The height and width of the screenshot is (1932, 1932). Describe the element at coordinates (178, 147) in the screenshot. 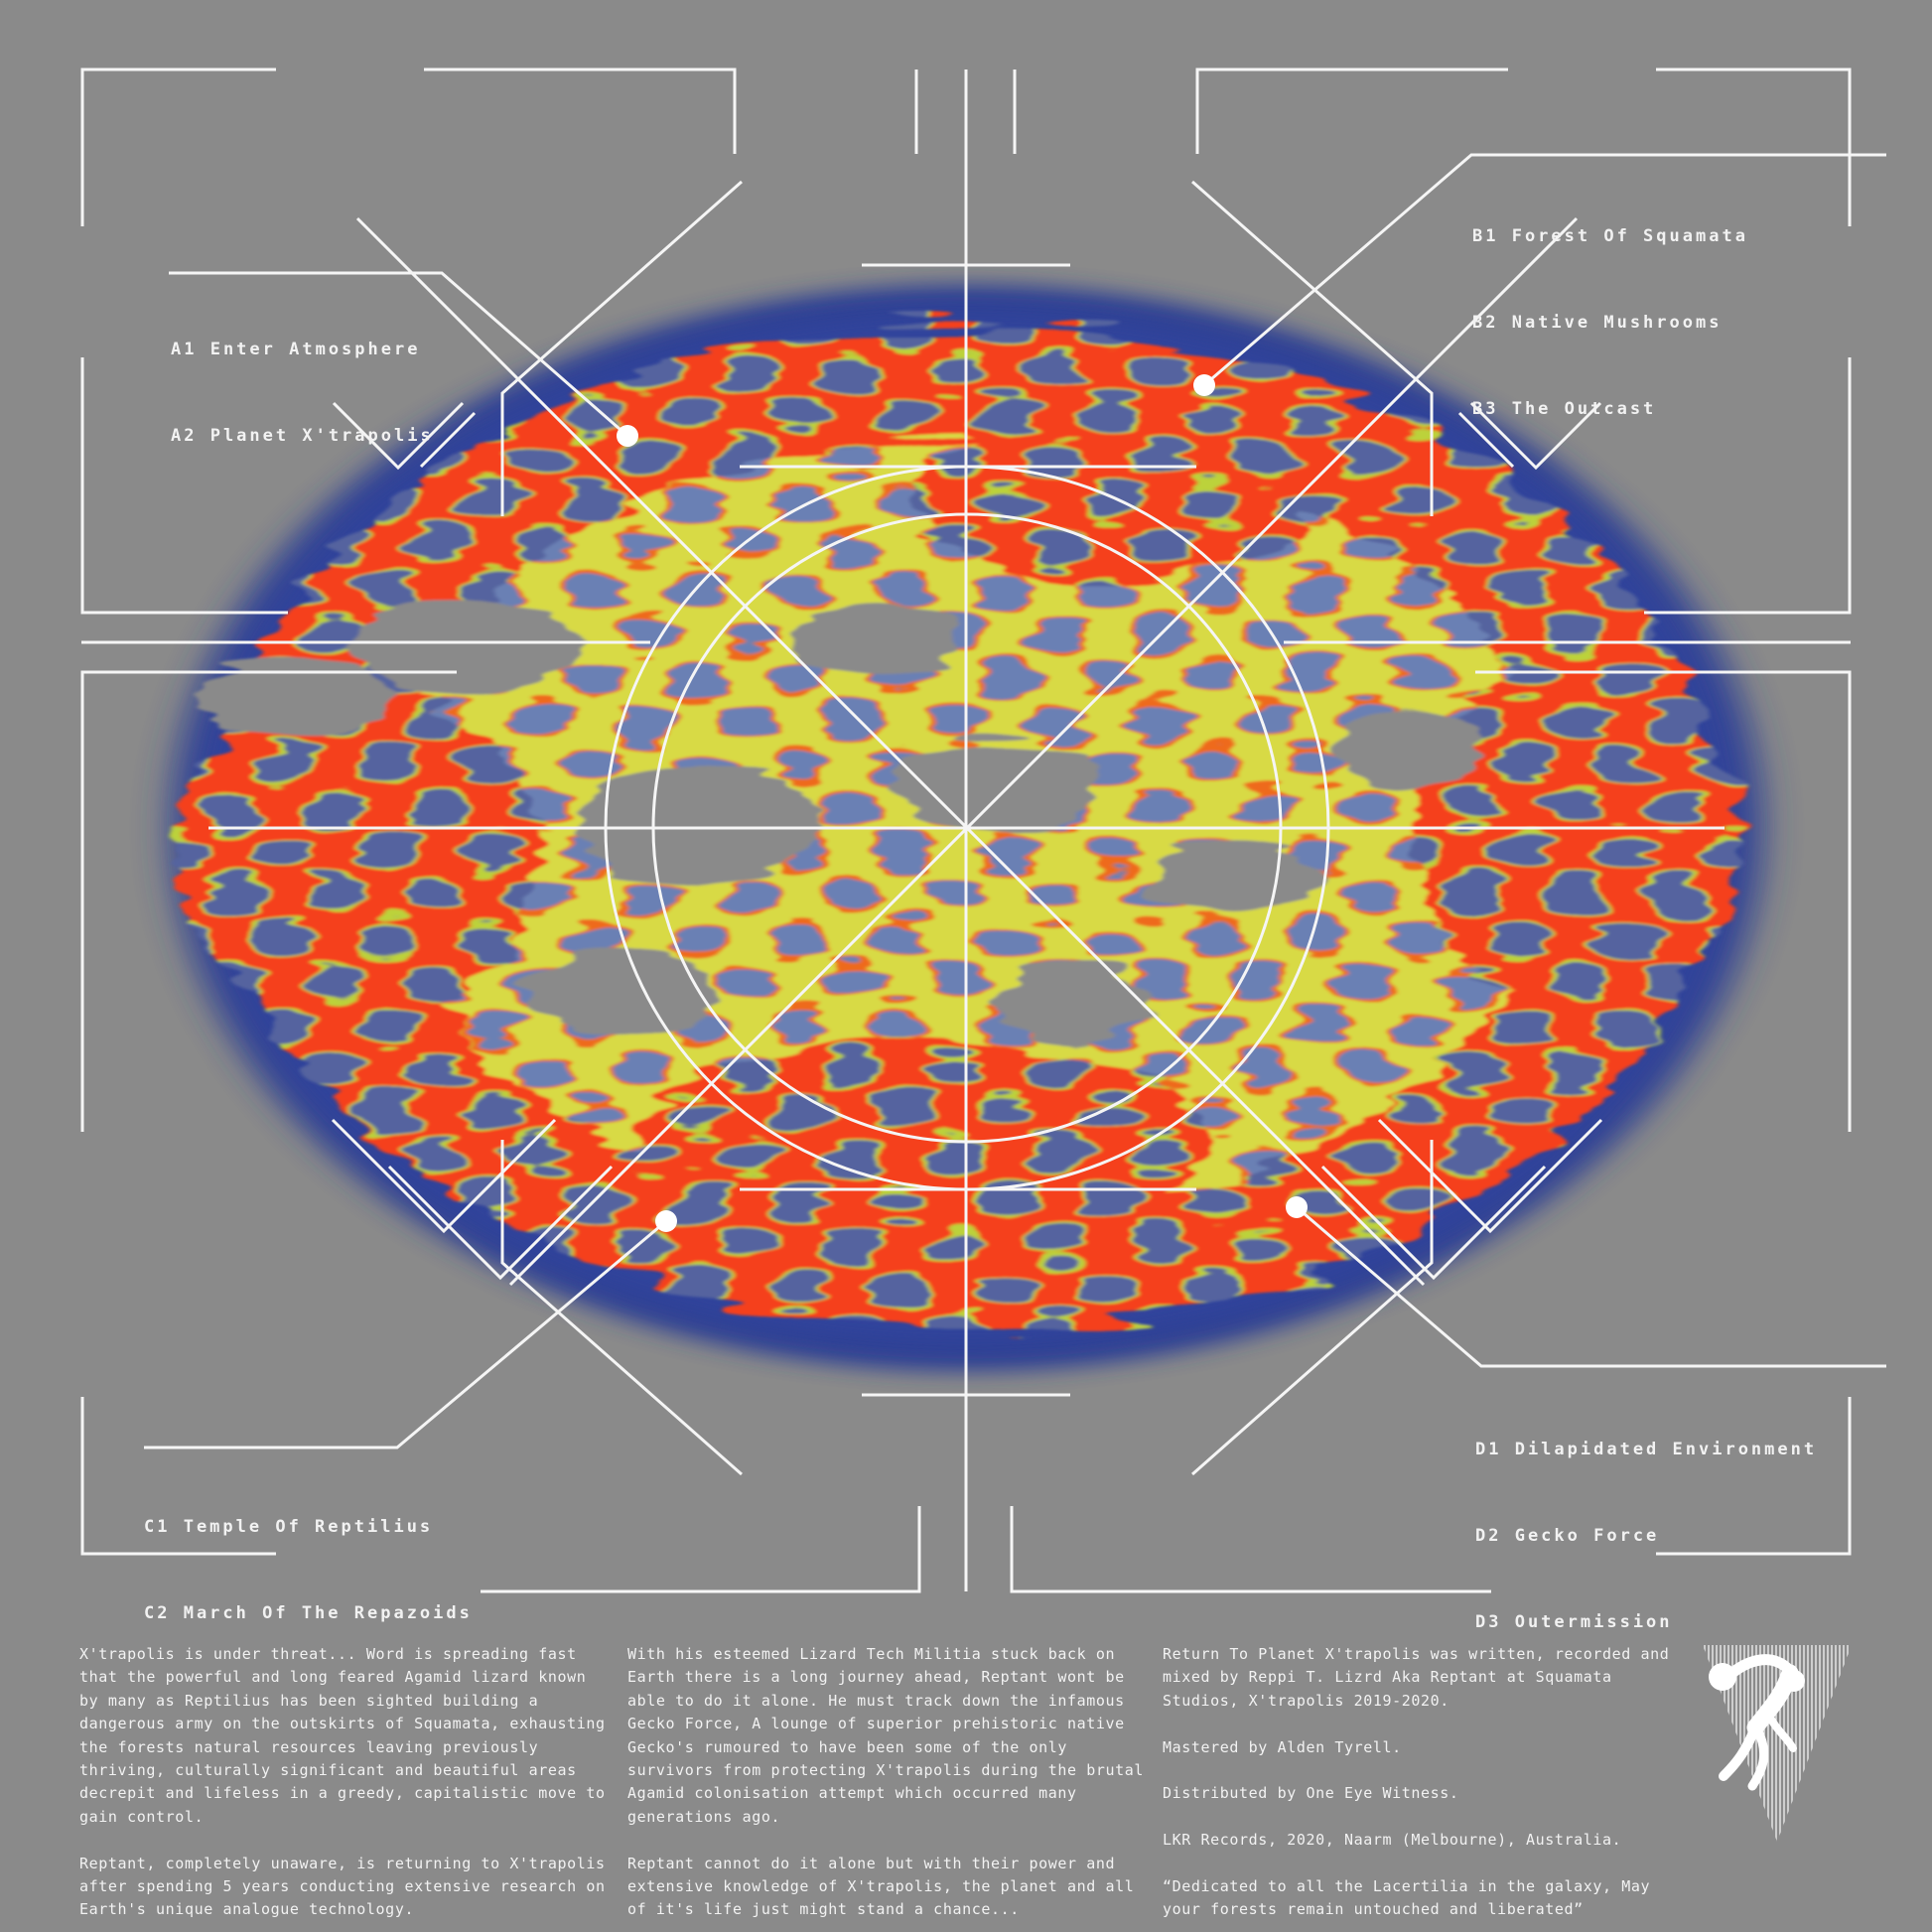

I see `corner-bracket-top-left` at that location.